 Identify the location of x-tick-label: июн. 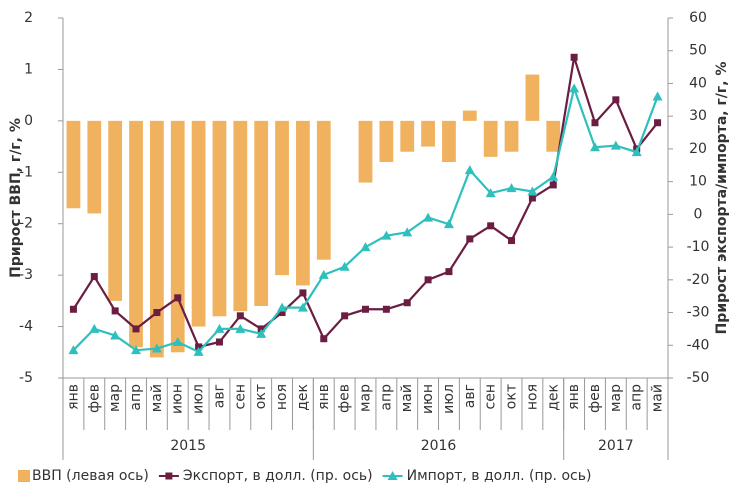
(428, 399).